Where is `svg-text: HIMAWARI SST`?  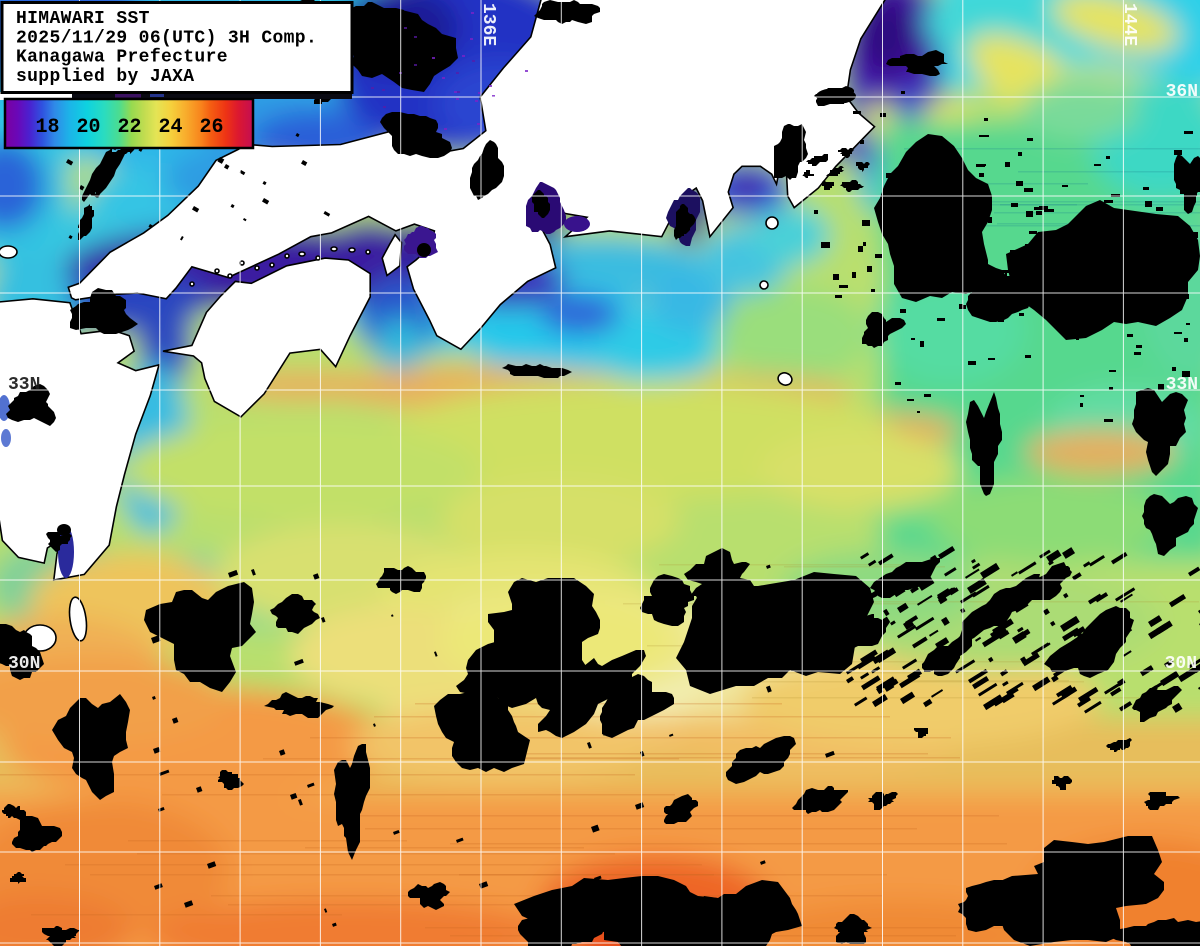 svg-text: HIMAWARI SST is located at coordinates (83, 19).